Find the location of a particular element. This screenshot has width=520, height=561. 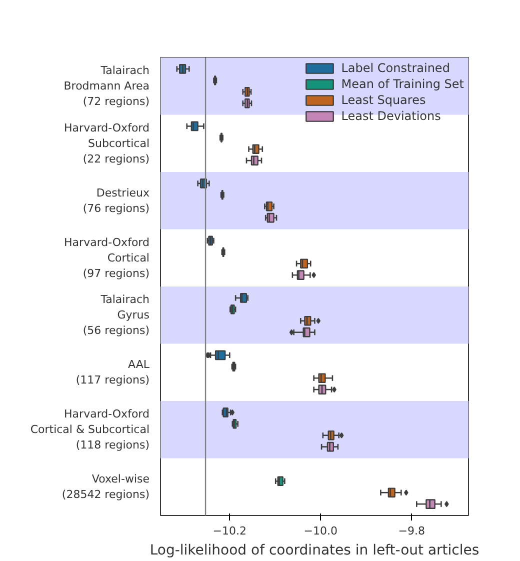

y-tick-label: Talairach Brodmann Area (72 regions) is located at coordinates (107, 86).